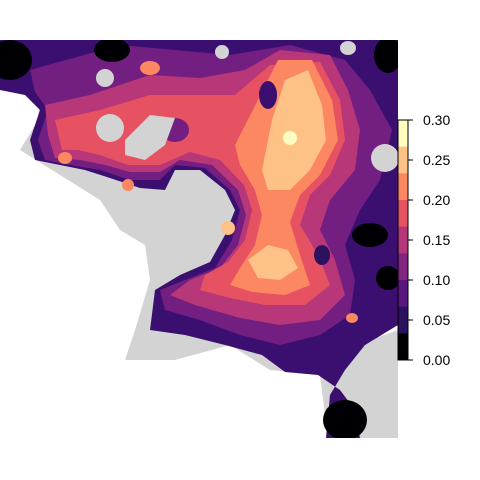 Image resolution: width=480 pixels, height=480 pixels. Describe the element at coordinates (150, 68) in the screenshot. I see `hotspot-north` at that location.